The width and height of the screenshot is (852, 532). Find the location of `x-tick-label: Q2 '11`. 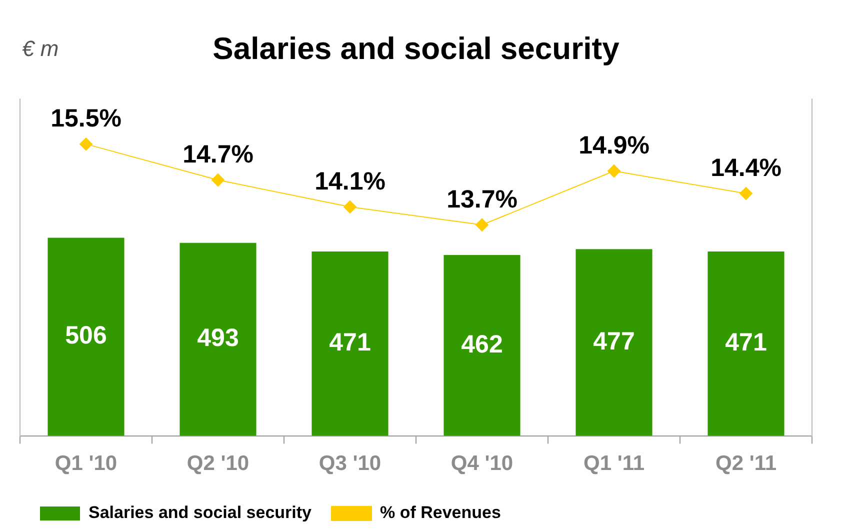

x-tick-label: Q2 '11 is located at coordinates (746, 464).